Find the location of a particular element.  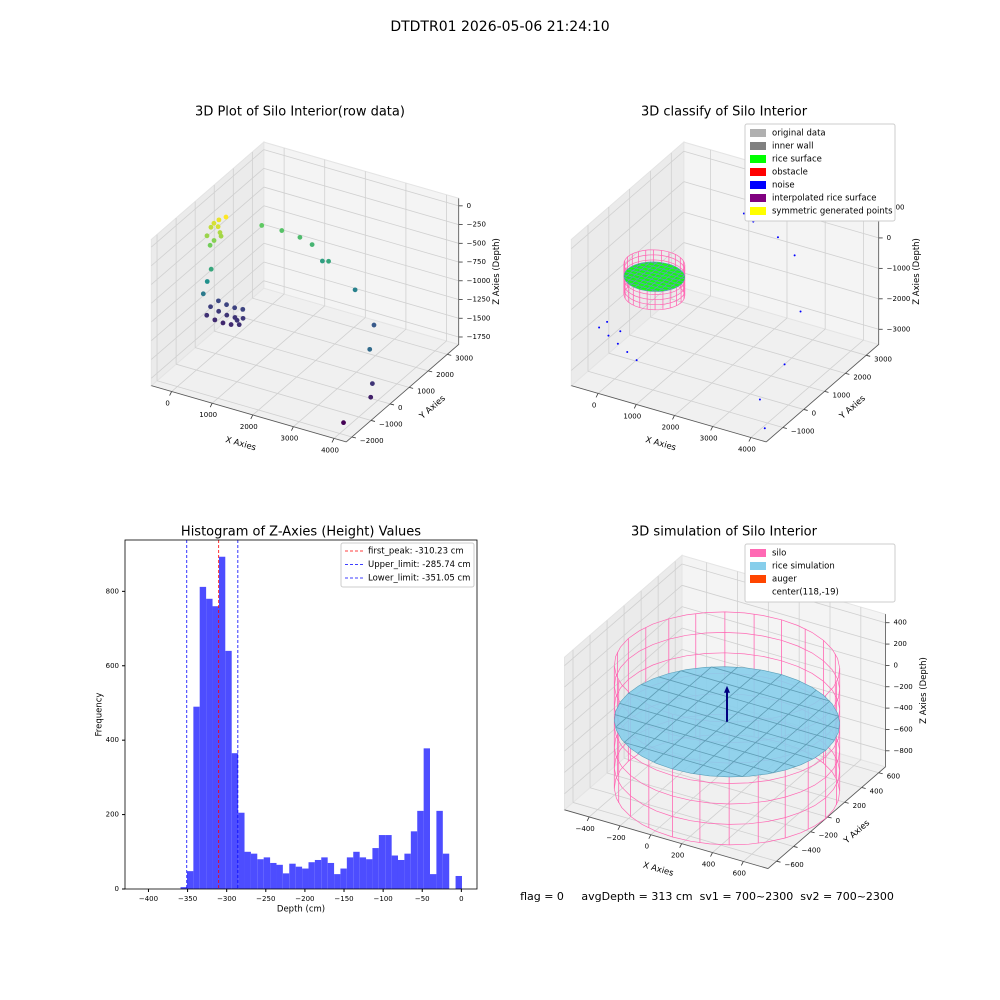

panel-title: 3D classify of Silo Interior is located at coordinates (724, 112).